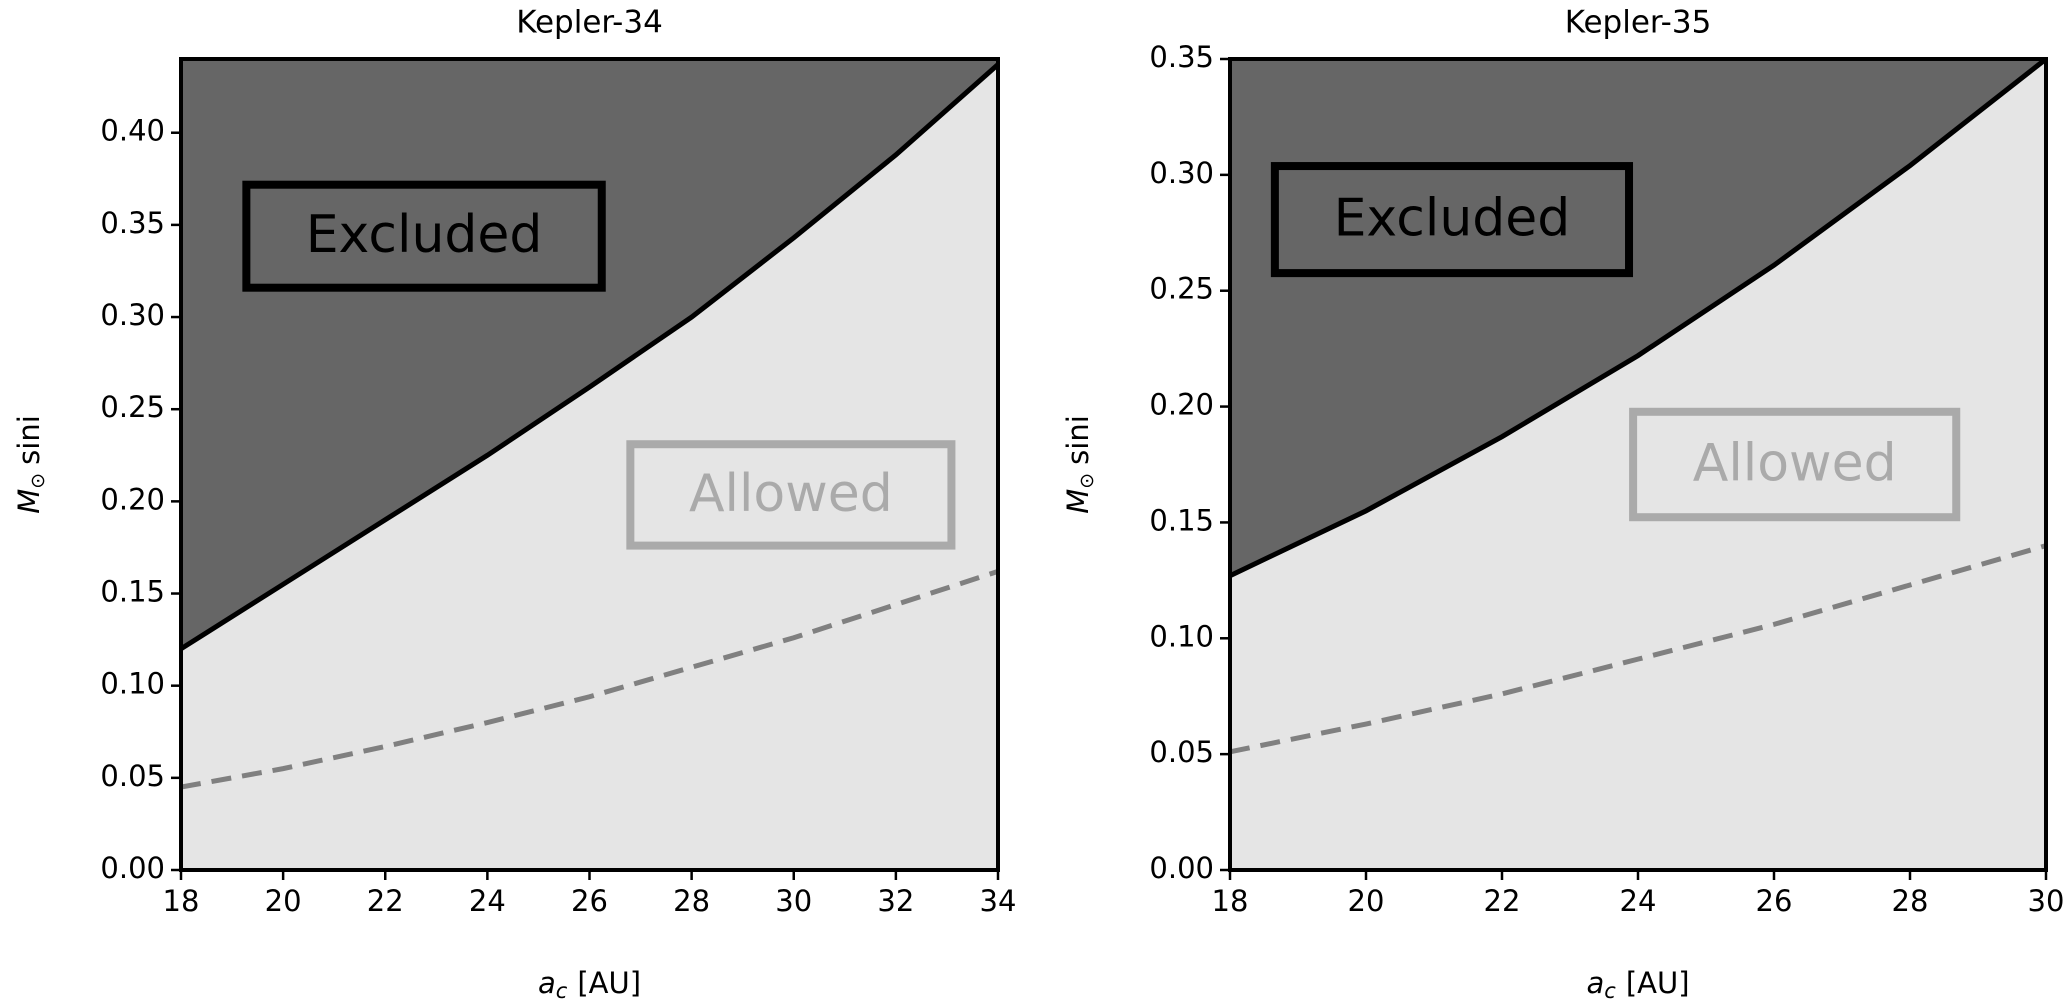 The height and width of the screenshot is (1007, 2070). I want to click on x-tick-label: 32, so click(895, 901).